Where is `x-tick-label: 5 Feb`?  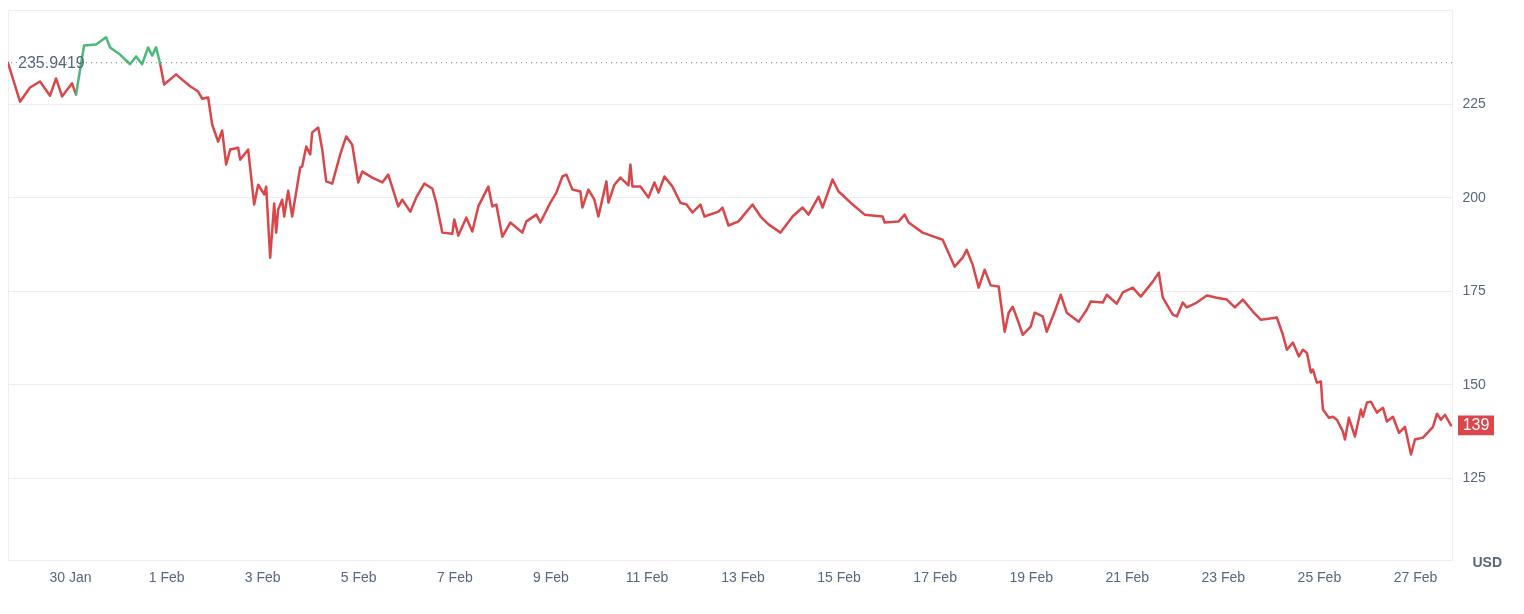
x-tick-label: 5 Feb is located at coordinates (358, 576).